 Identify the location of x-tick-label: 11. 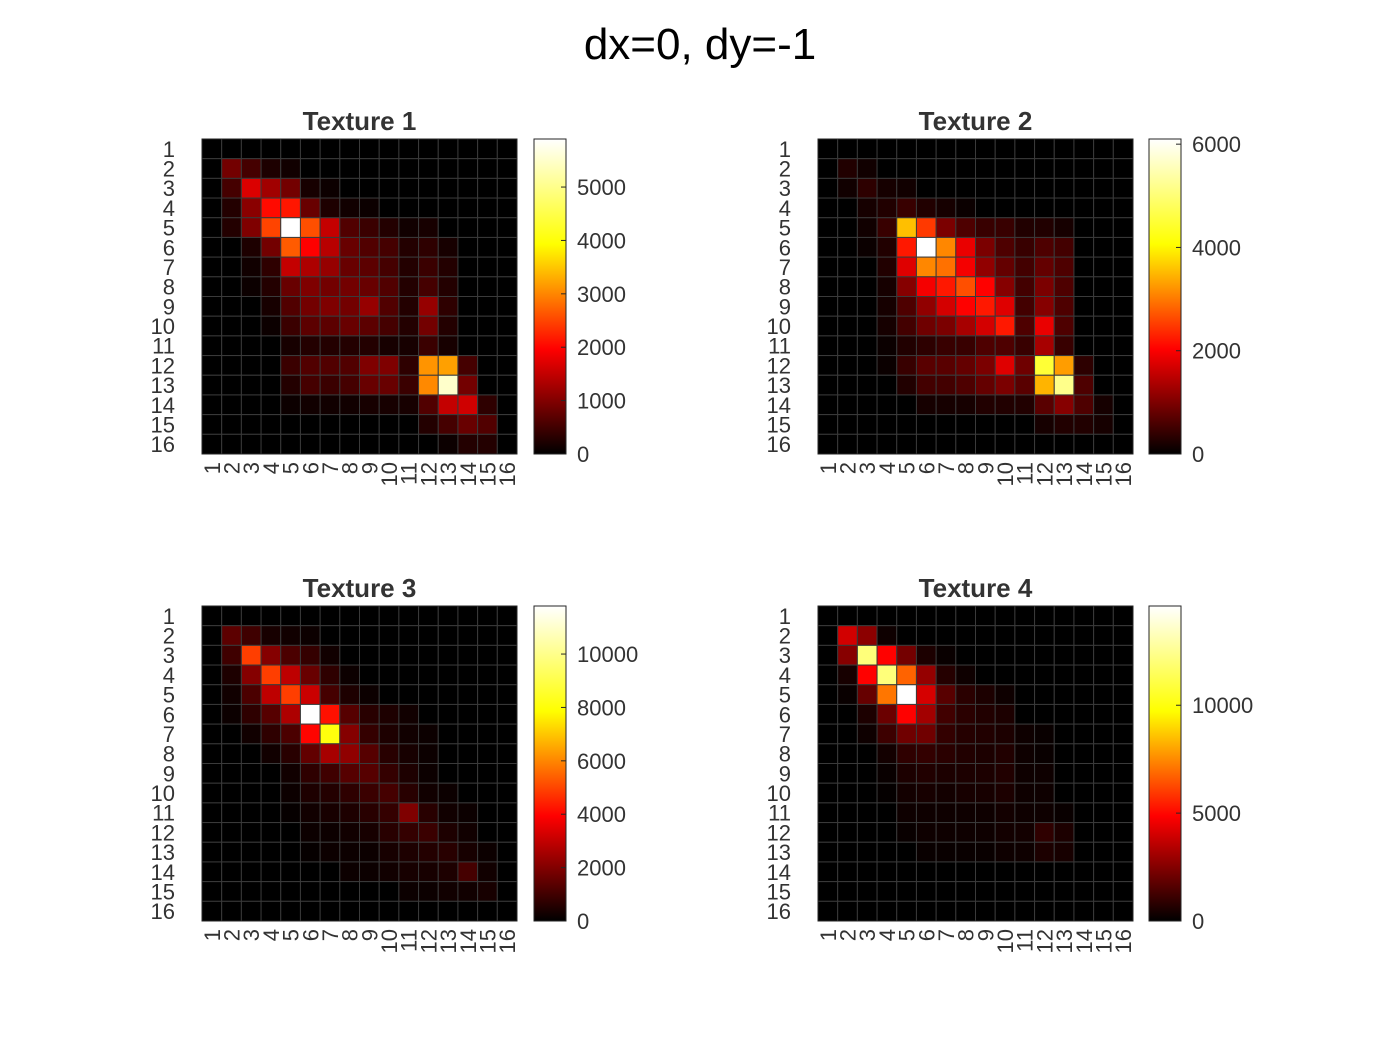
(409, 940).